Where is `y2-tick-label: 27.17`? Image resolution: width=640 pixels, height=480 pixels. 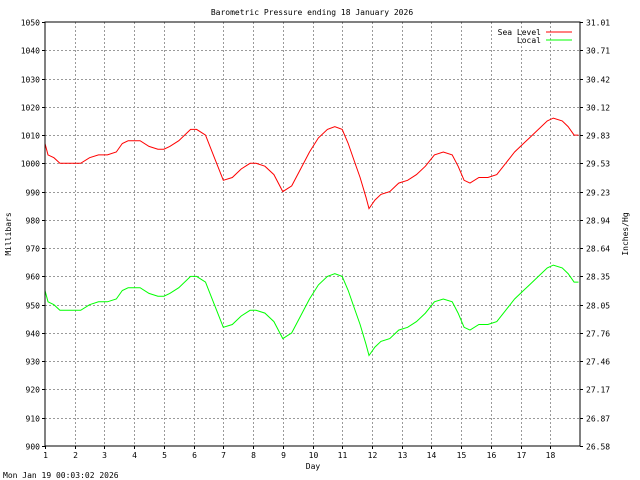
y2-tick-label: 27.17 is located at coordinates (598, 390).